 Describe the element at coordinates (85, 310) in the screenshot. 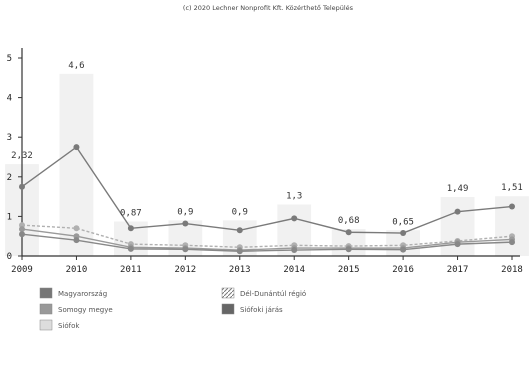

I see `legend-label: Somogy megye` at that location.